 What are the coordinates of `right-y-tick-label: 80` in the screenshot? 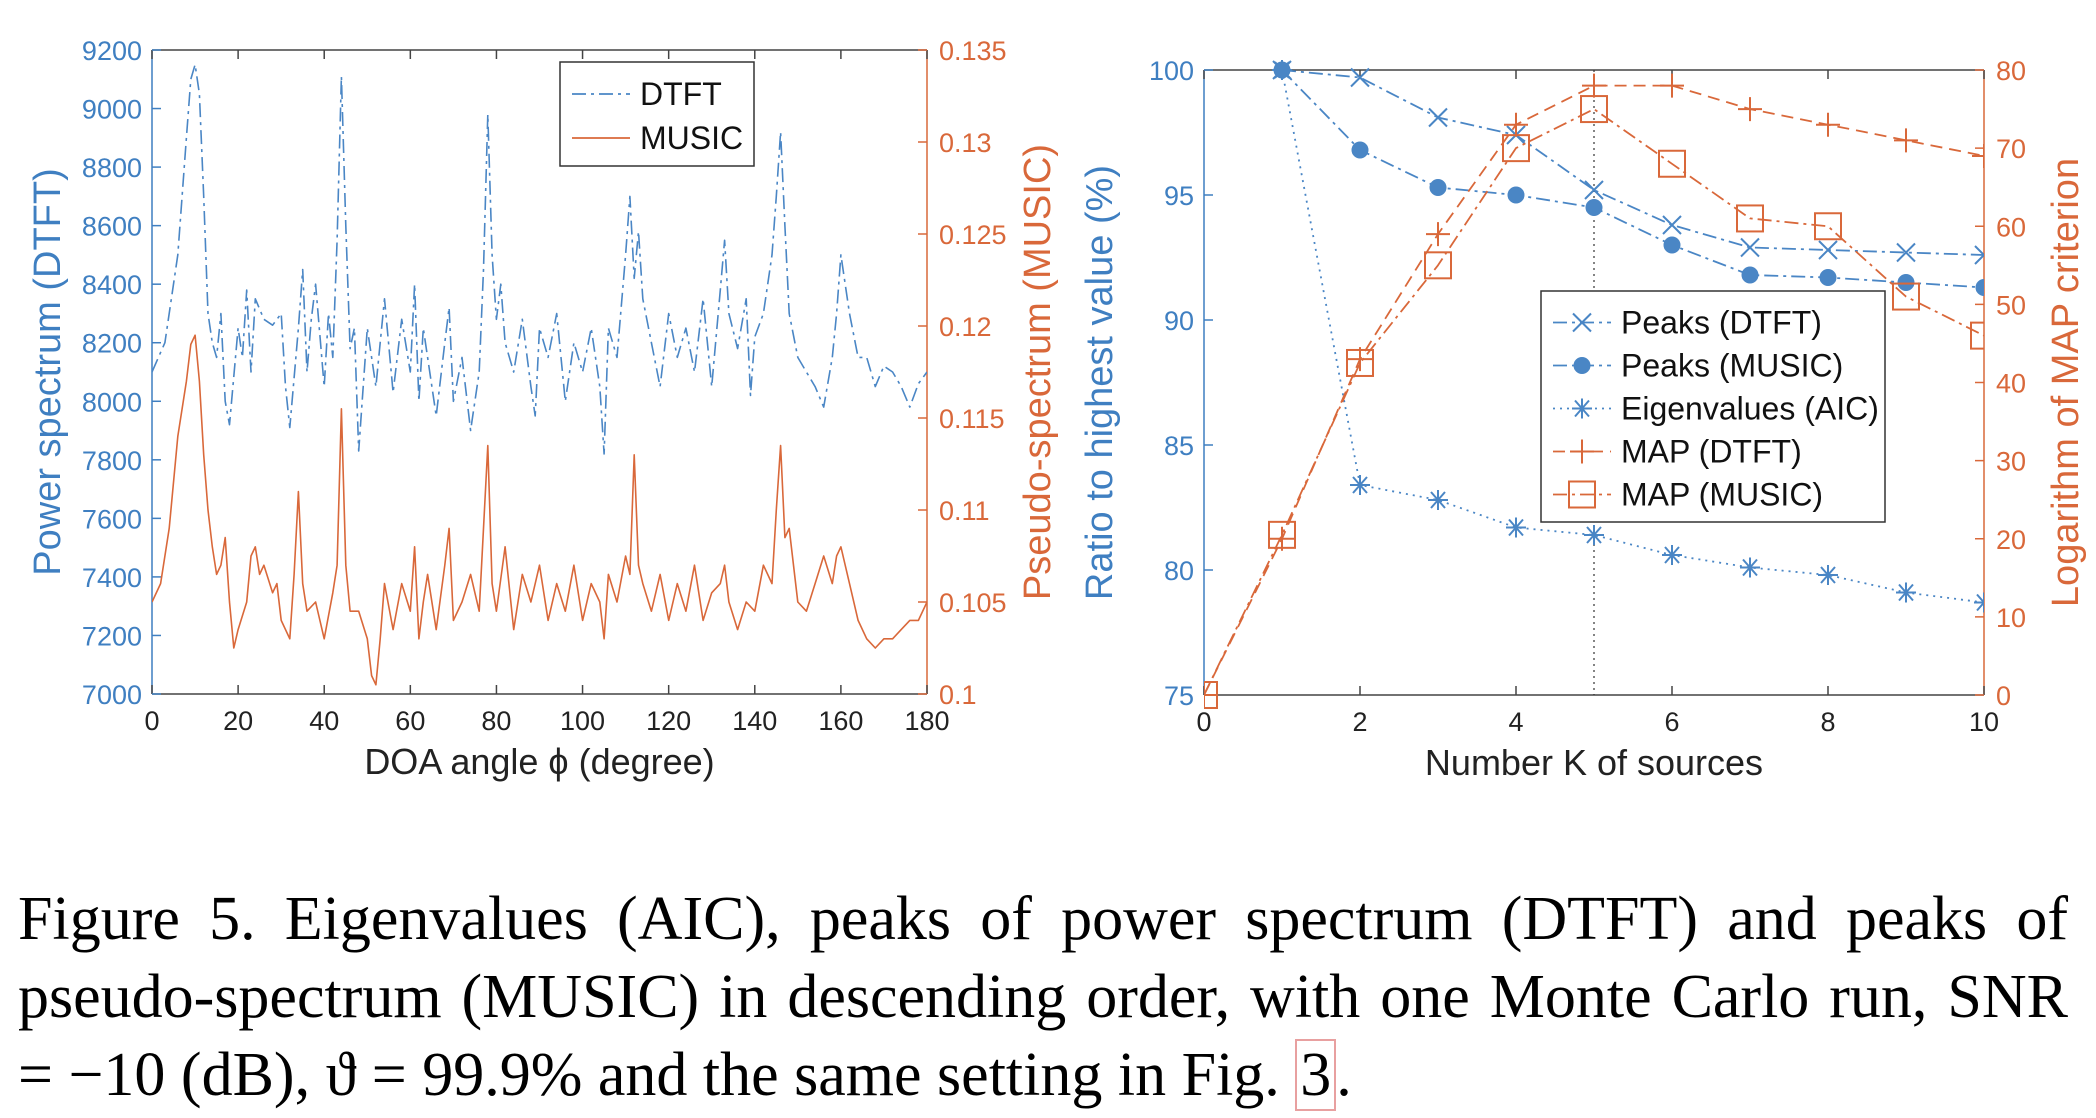 It's located at (2011, 71).